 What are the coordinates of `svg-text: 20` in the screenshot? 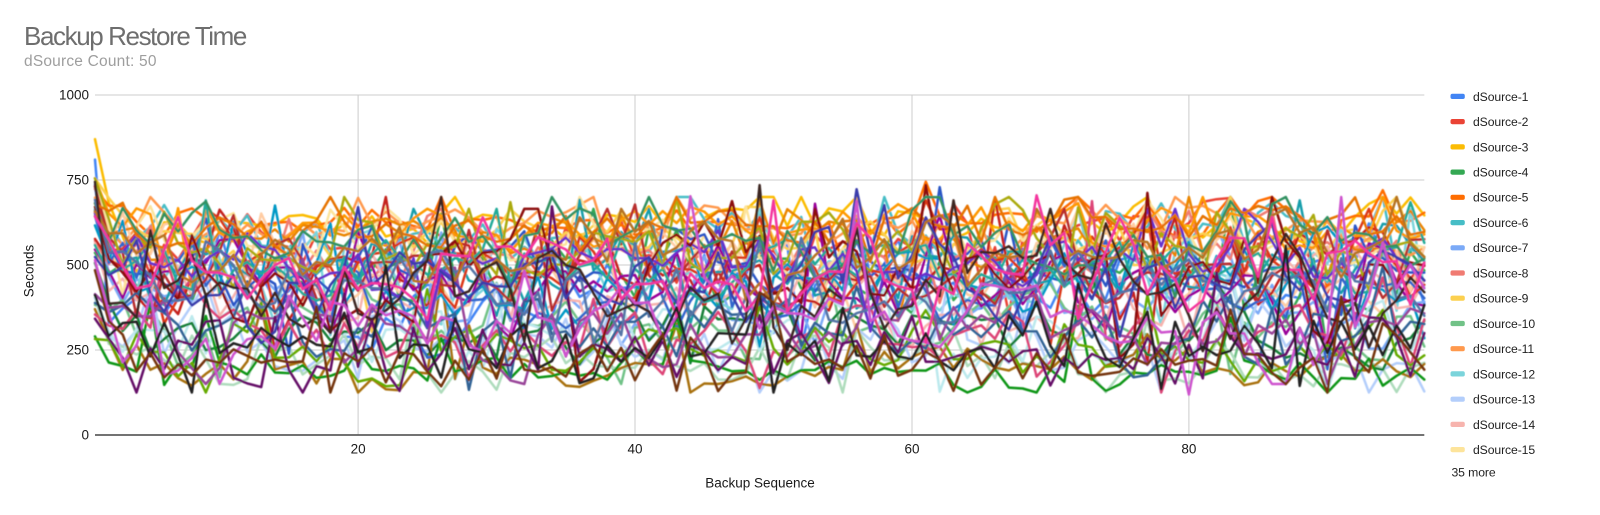 It's located at (358, 449).